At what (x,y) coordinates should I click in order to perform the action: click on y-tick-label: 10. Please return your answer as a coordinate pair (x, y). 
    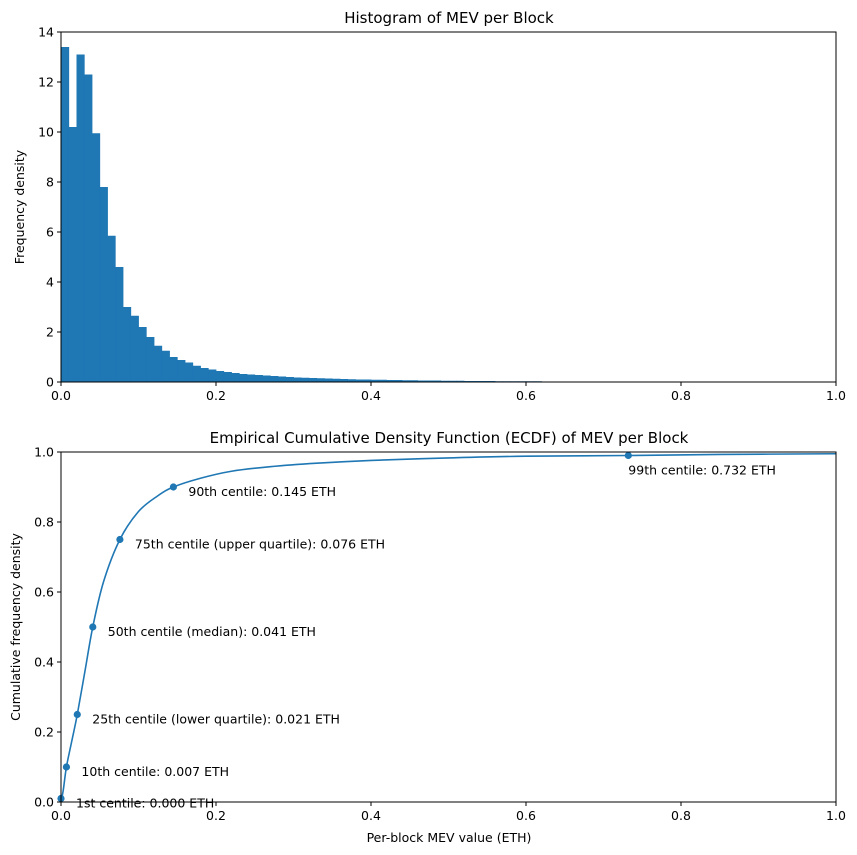
    Looking at the image, I should click on (46, 132).